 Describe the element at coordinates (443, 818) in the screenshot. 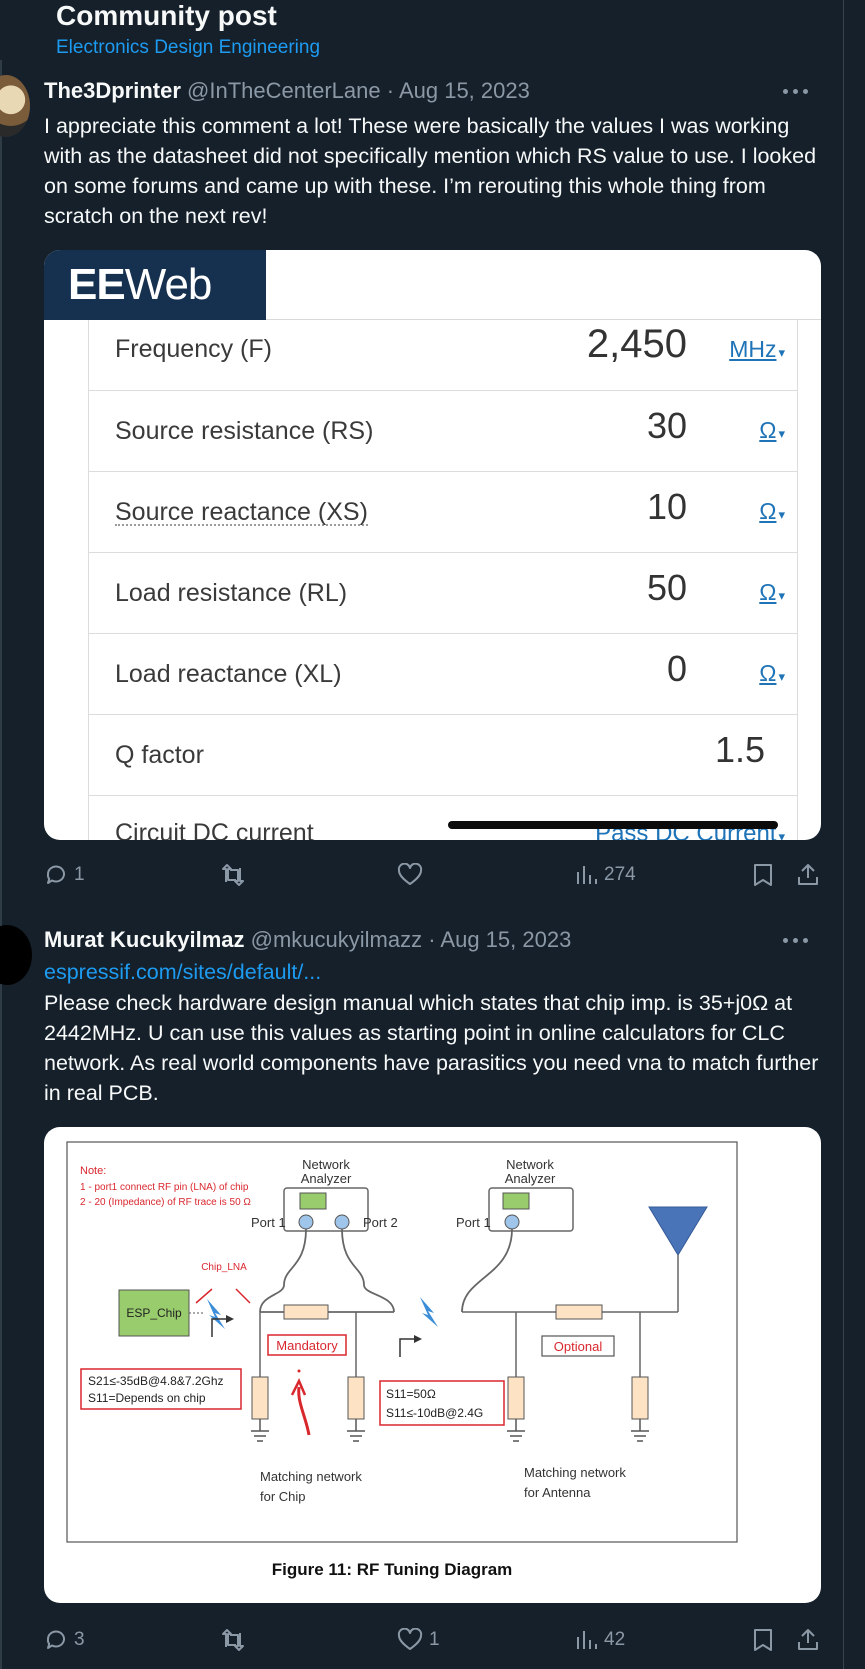

I see `table-row: Circuit DC current Pass DC Current ▾` at that location.